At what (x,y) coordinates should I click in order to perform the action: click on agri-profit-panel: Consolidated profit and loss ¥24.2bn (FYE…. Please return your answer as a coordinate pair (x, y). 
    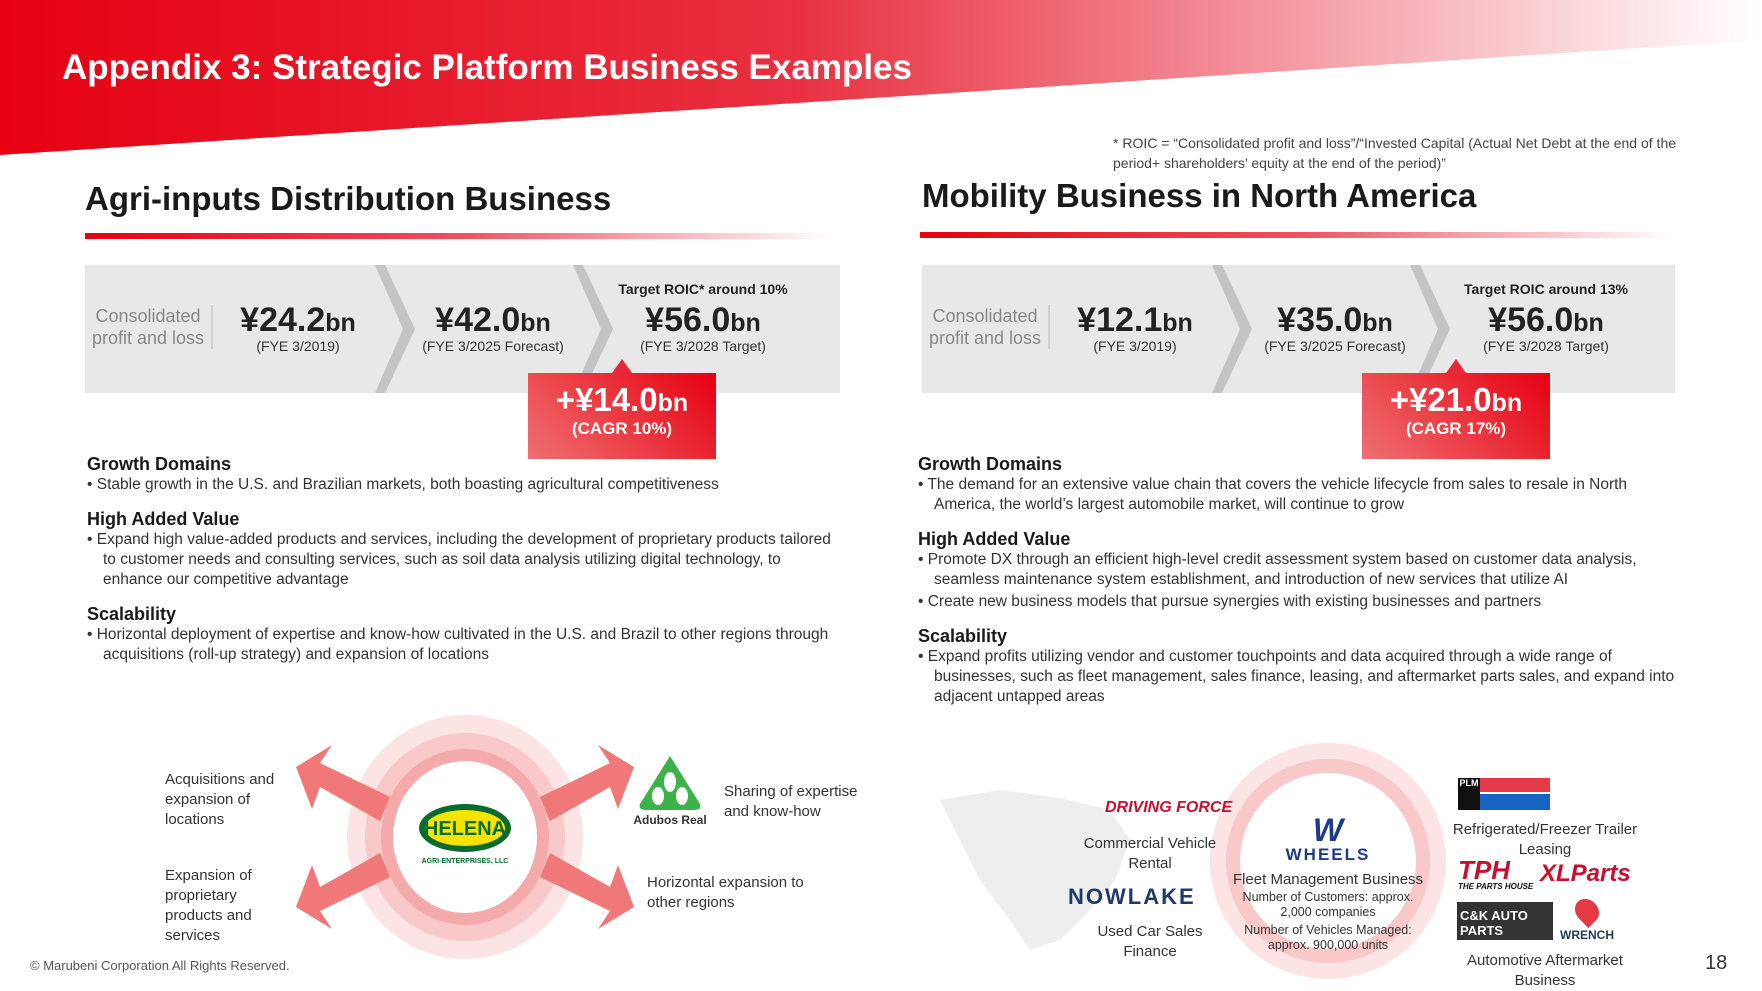
    Looking at the image, I should click on (462, 329).